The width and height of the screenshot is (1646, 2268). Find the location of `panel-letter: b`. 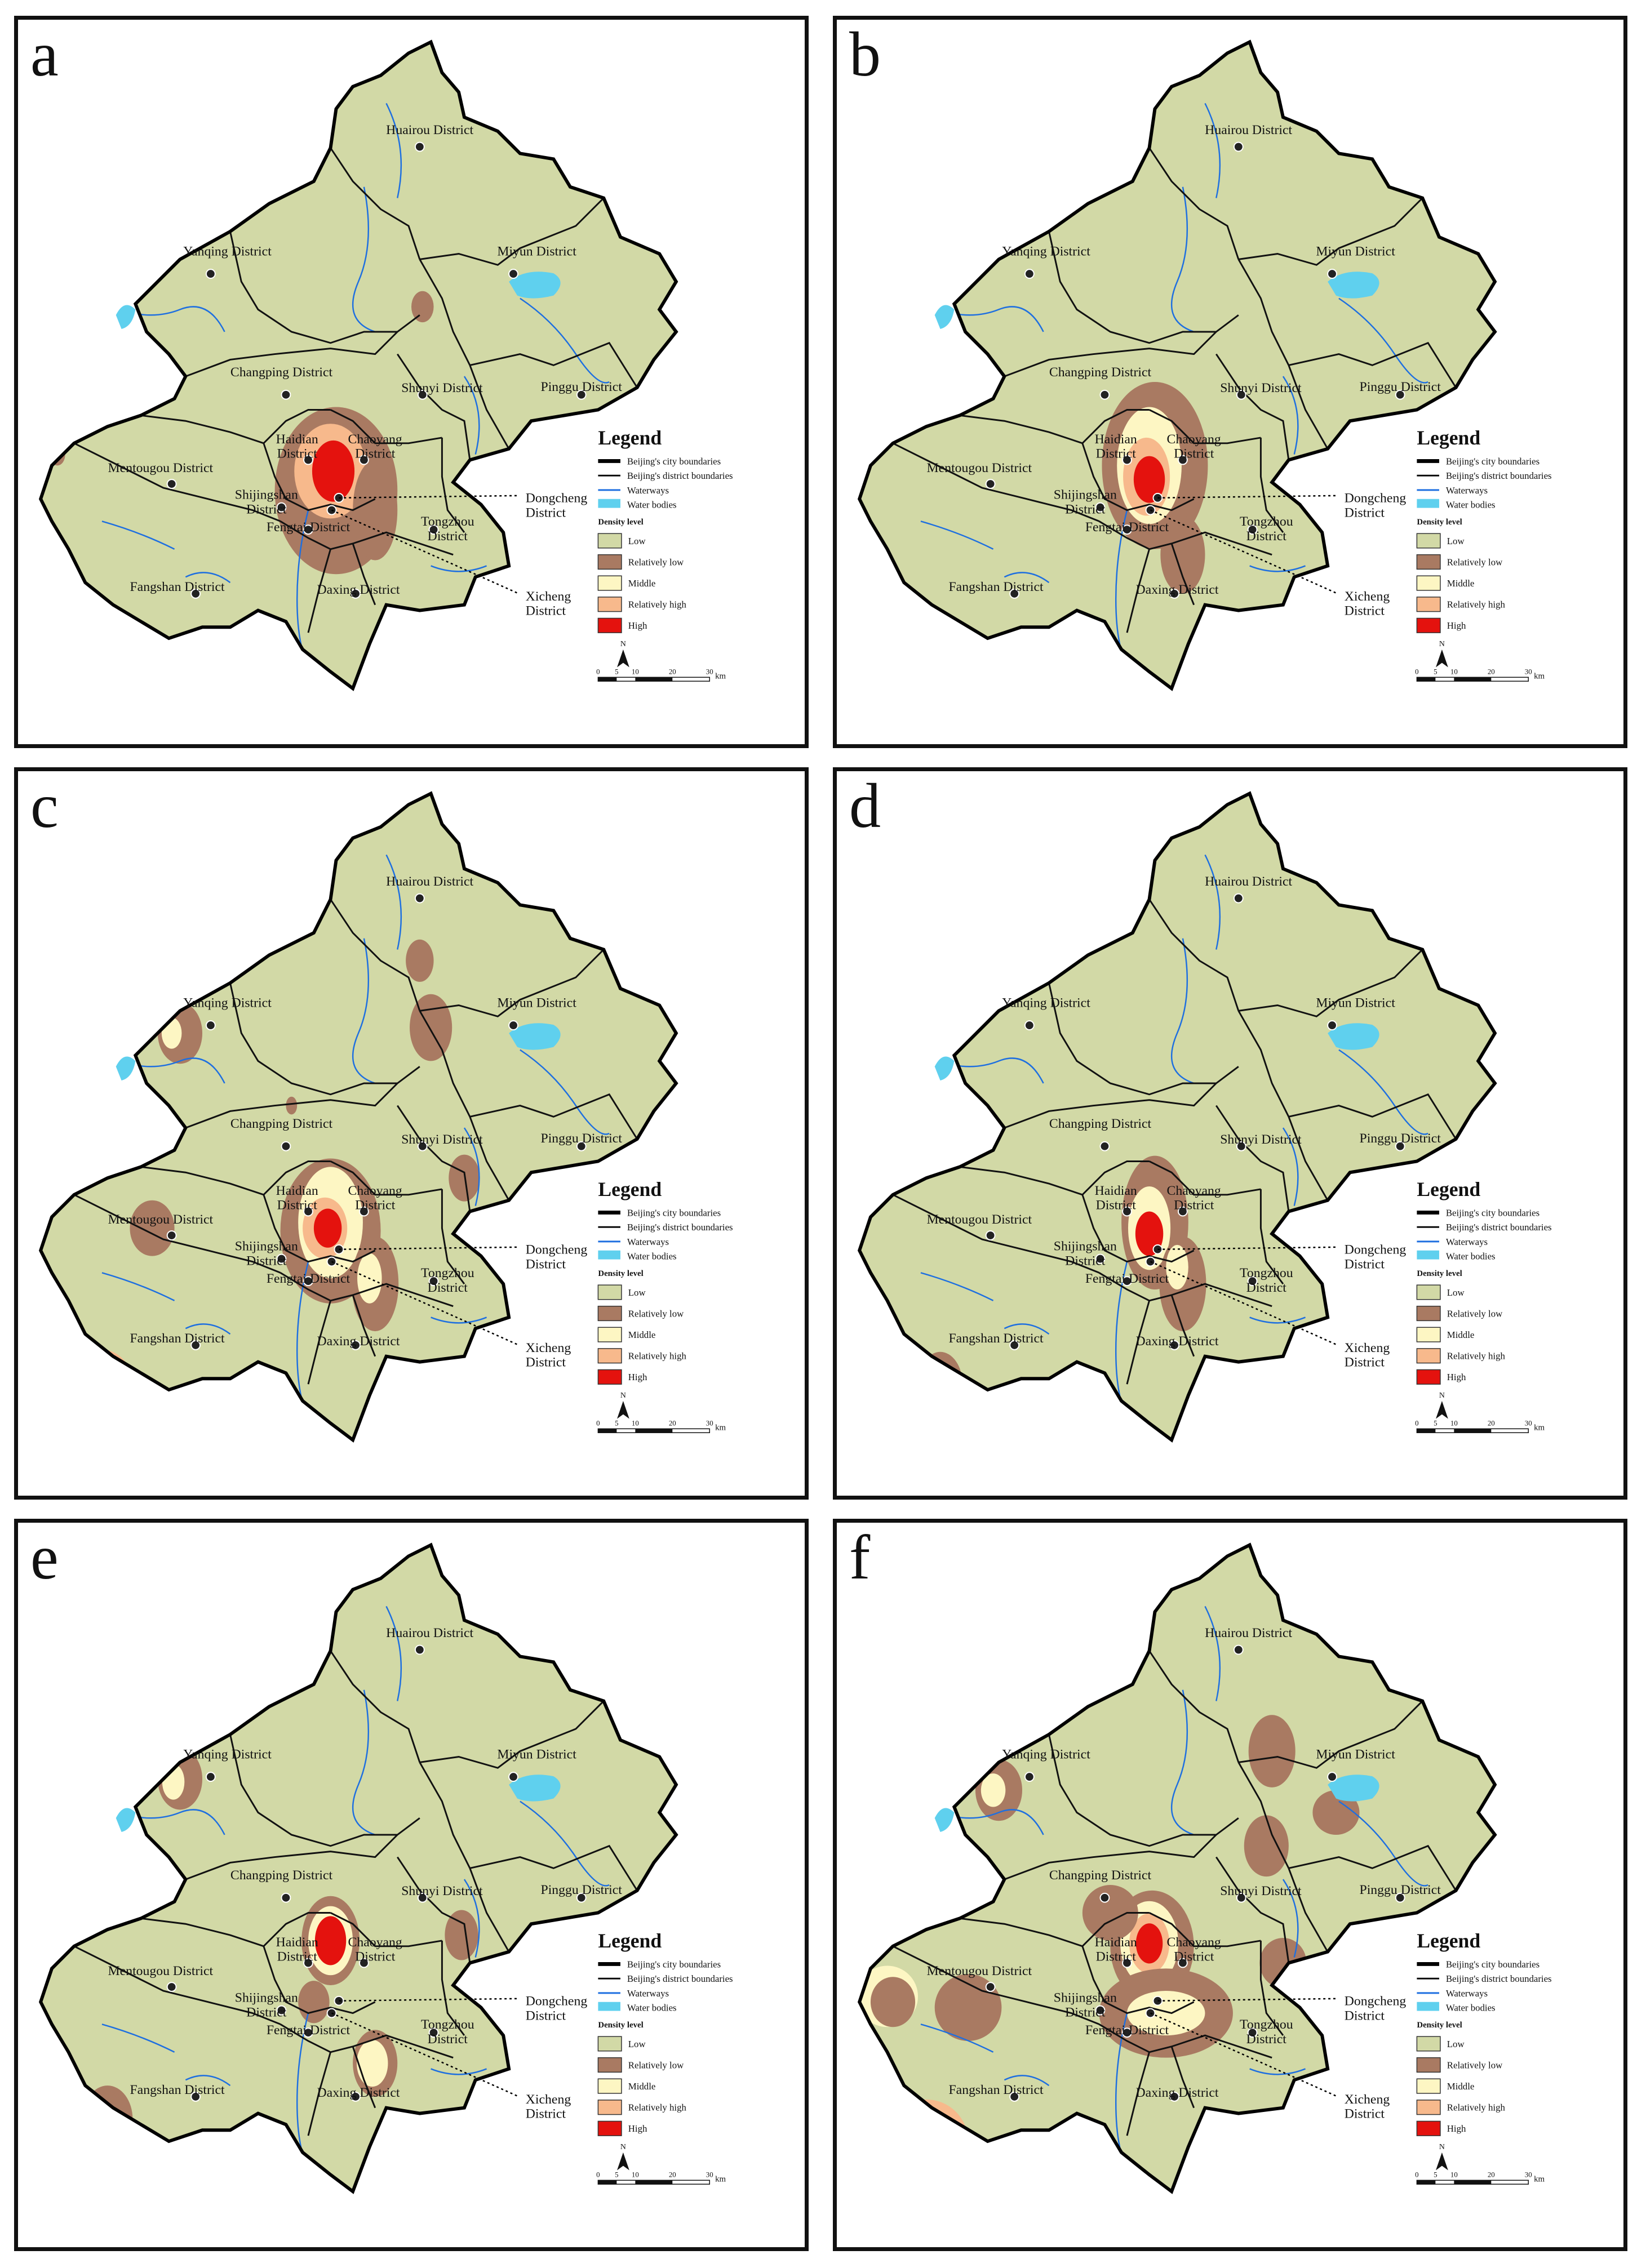

panel-letter: b is located at coordinates (865, 55).